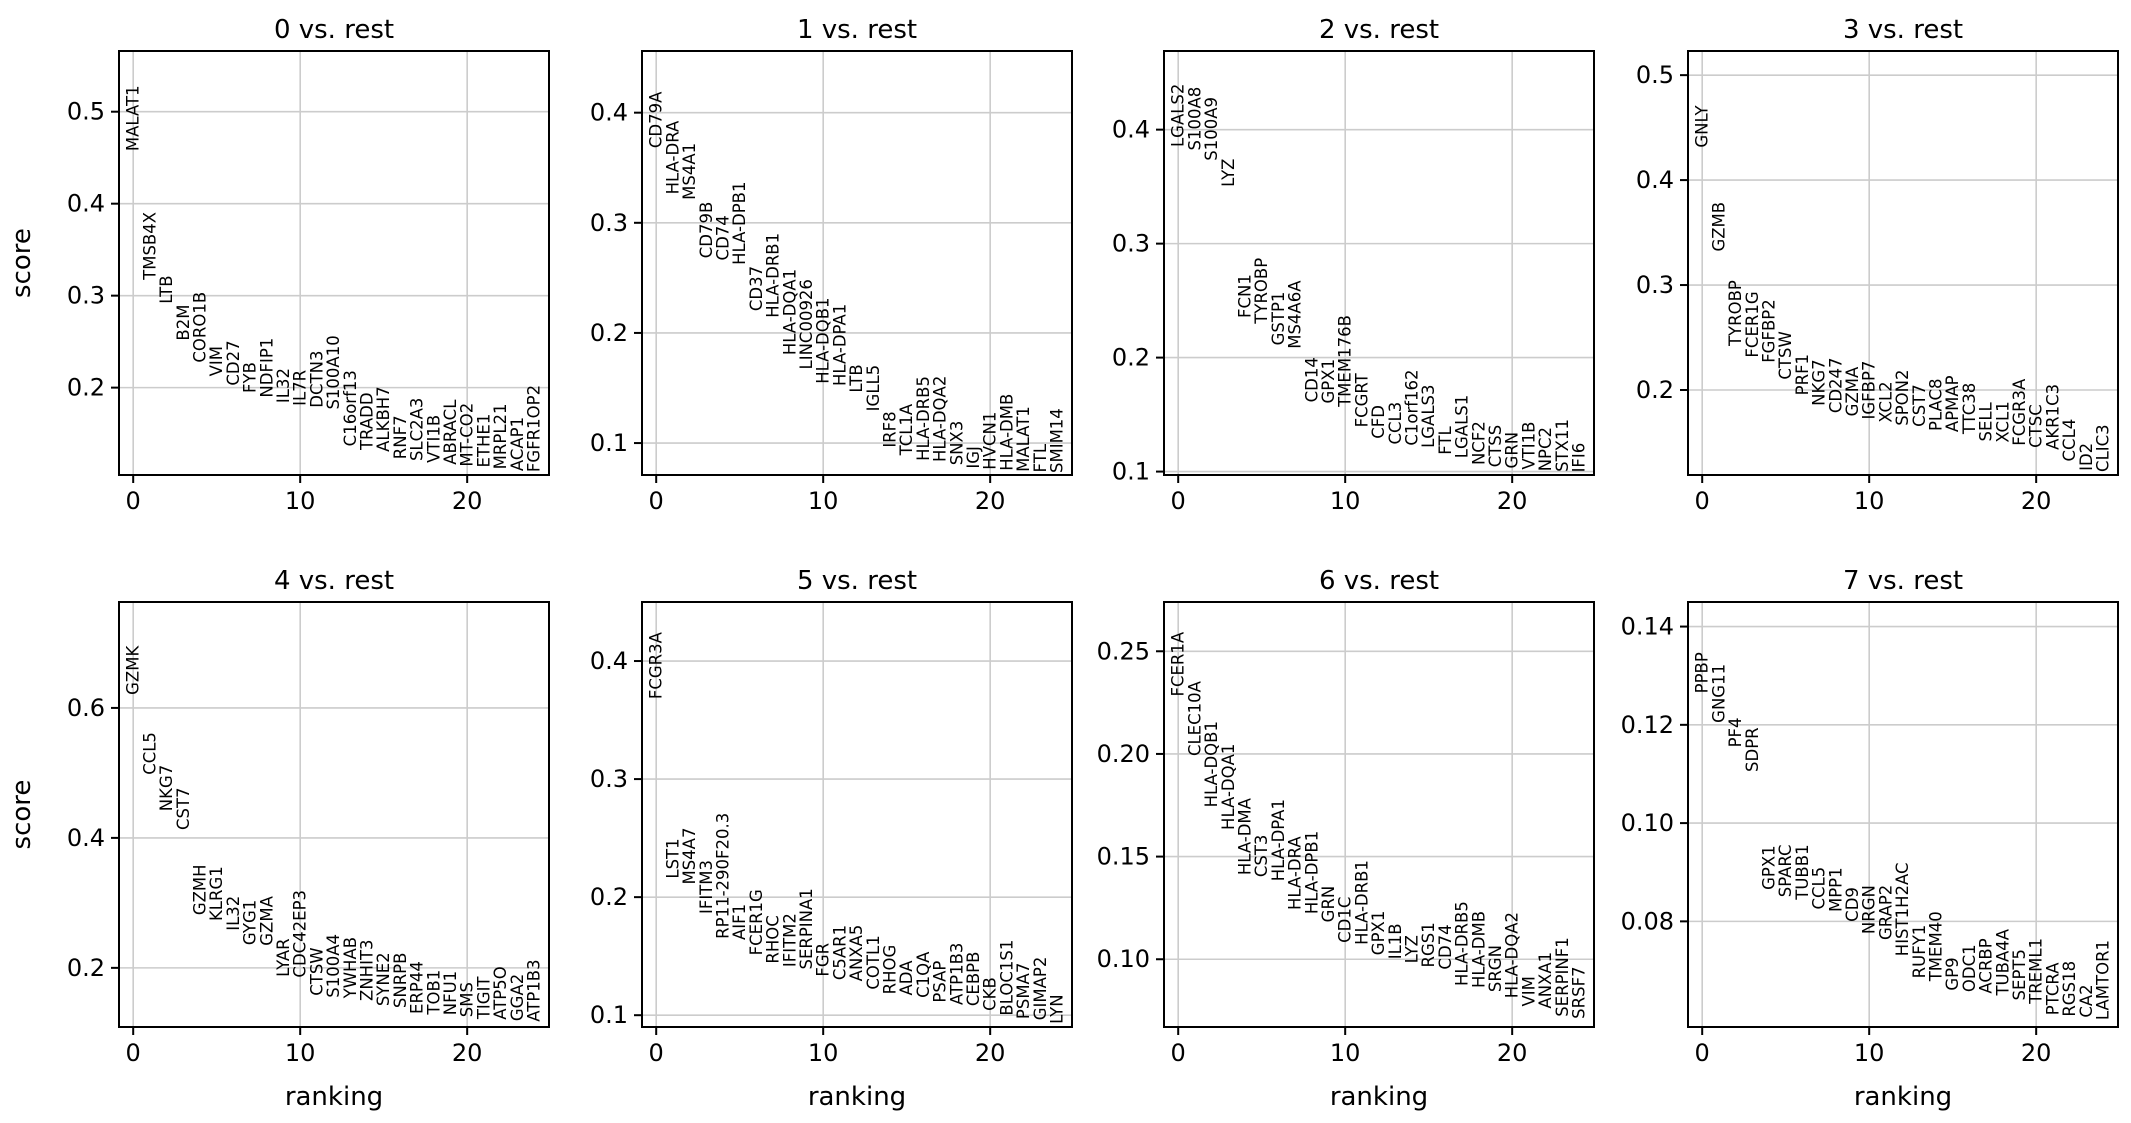  What do you see at coordinates (1952, 973) in the screenshot?
I see `gene-label: GP9` at bounding box center [1952, 973].